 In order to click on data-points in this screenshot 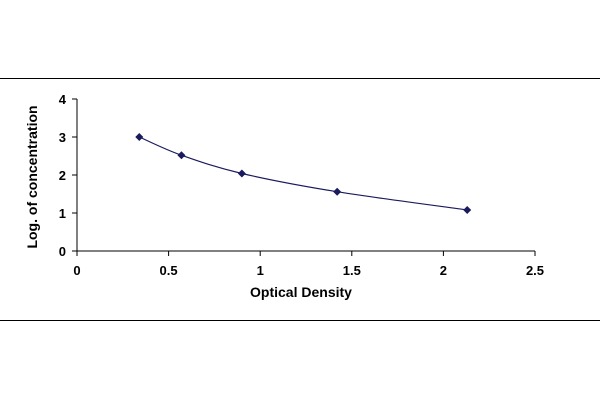, I will do `click(303, 173)`.